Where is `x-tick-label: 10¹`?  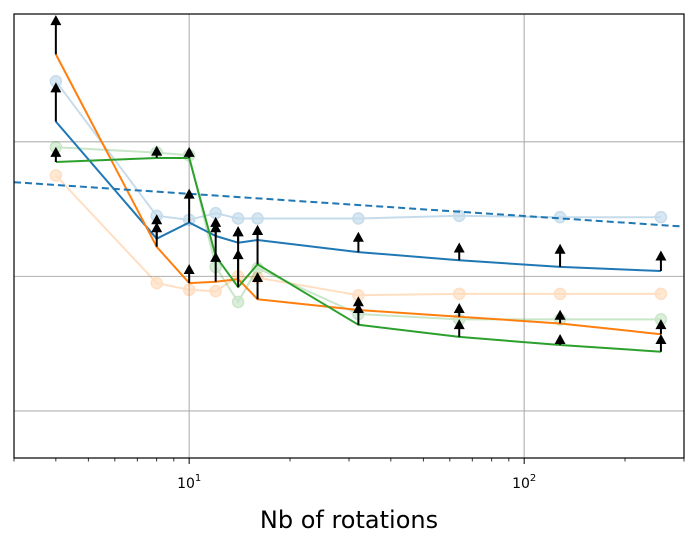
x-tick-label: 10¹ is located at coordinates (189, 482).